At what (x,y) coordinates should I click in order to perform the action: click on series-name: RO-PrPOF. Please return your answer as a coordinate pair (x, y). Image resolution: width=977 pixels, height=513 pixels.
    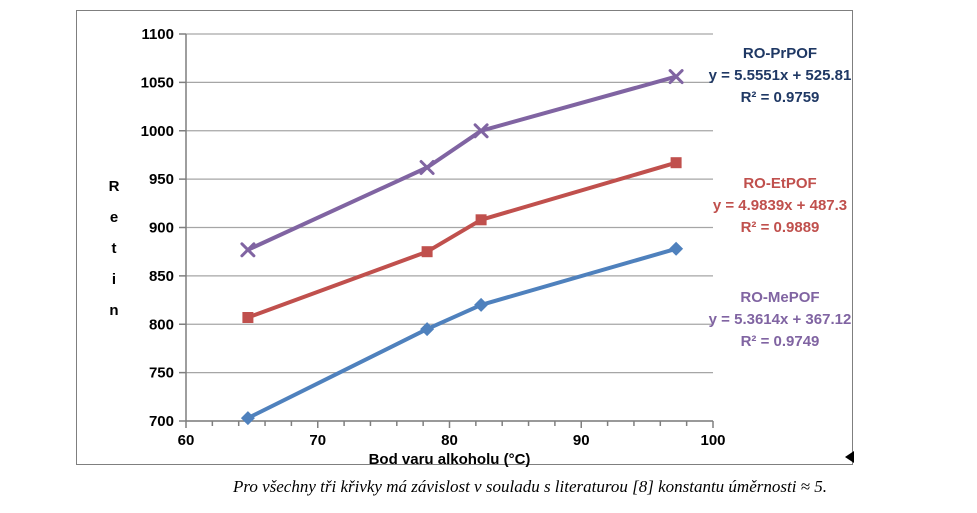
    Looking at the image, I should click on (780, 53).